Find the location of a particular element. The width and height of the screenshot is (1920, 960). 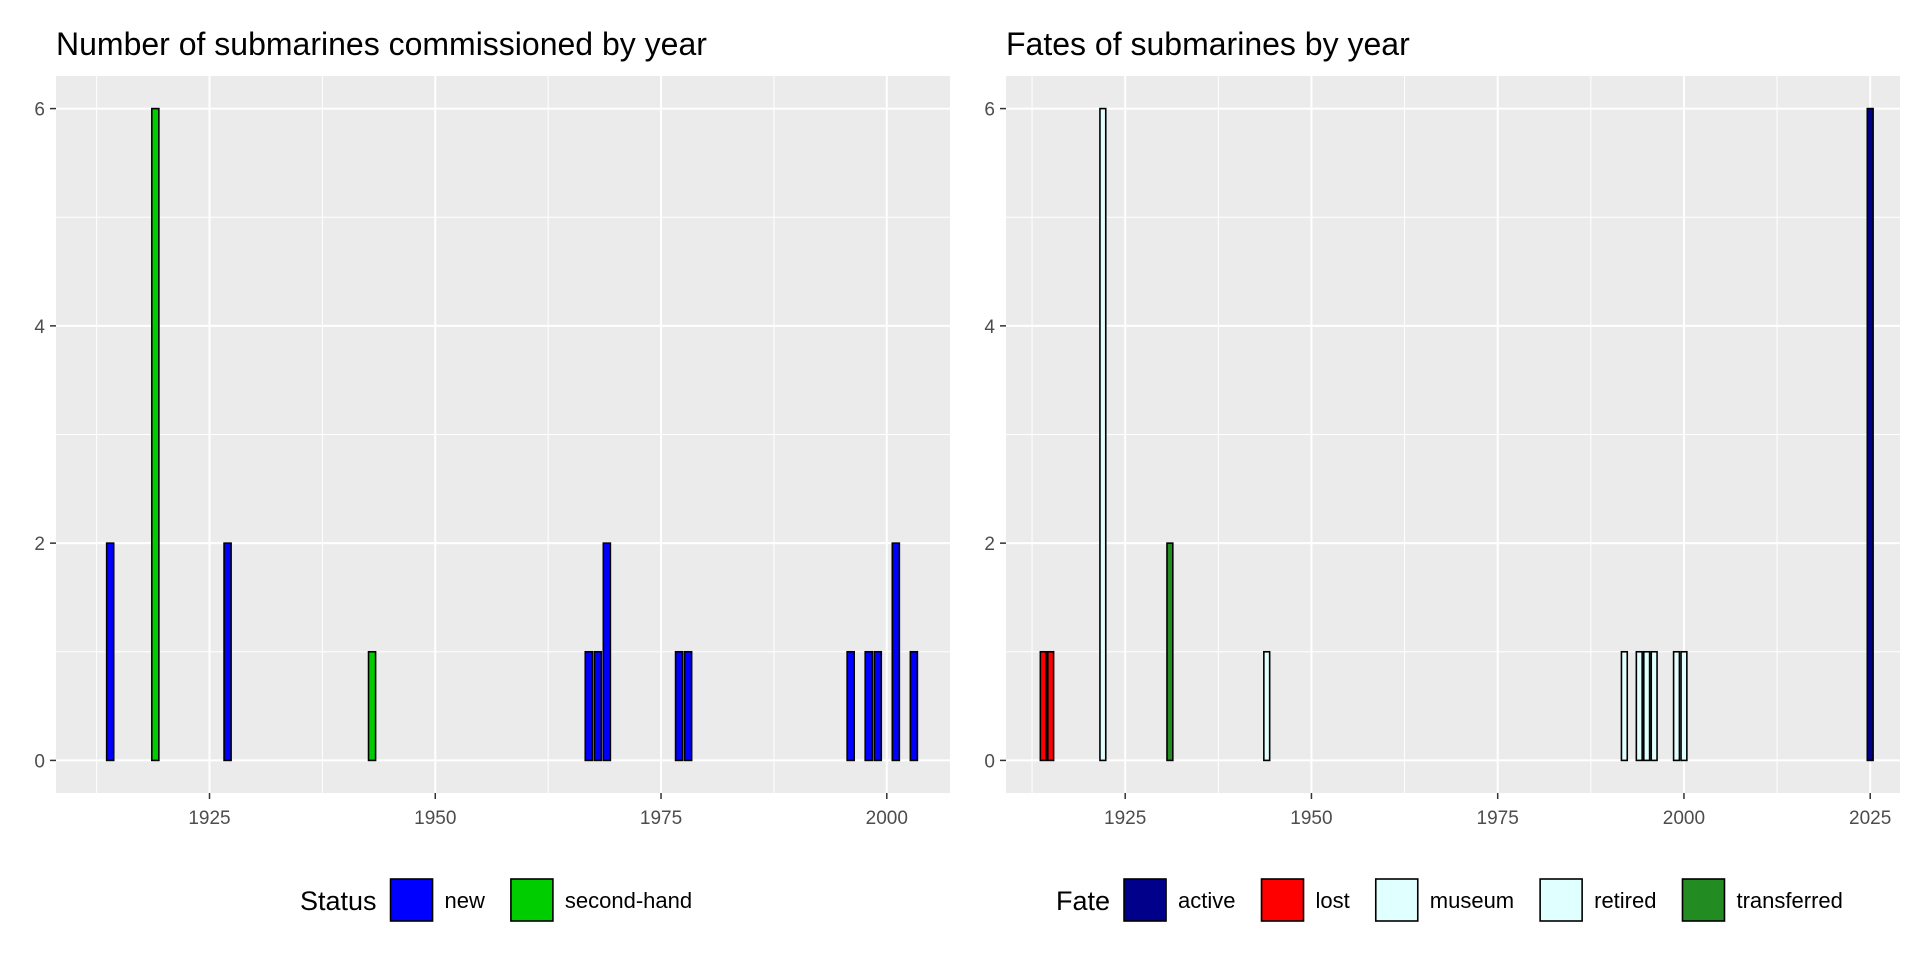

bar-retired-1944 is located at coordinates (1267, 706).